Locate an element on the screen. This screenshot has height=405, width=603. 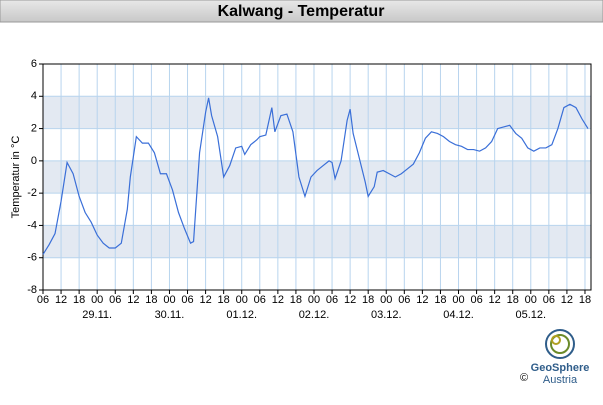
x-date-label: 02.12. is located at coordinates (314, 315).